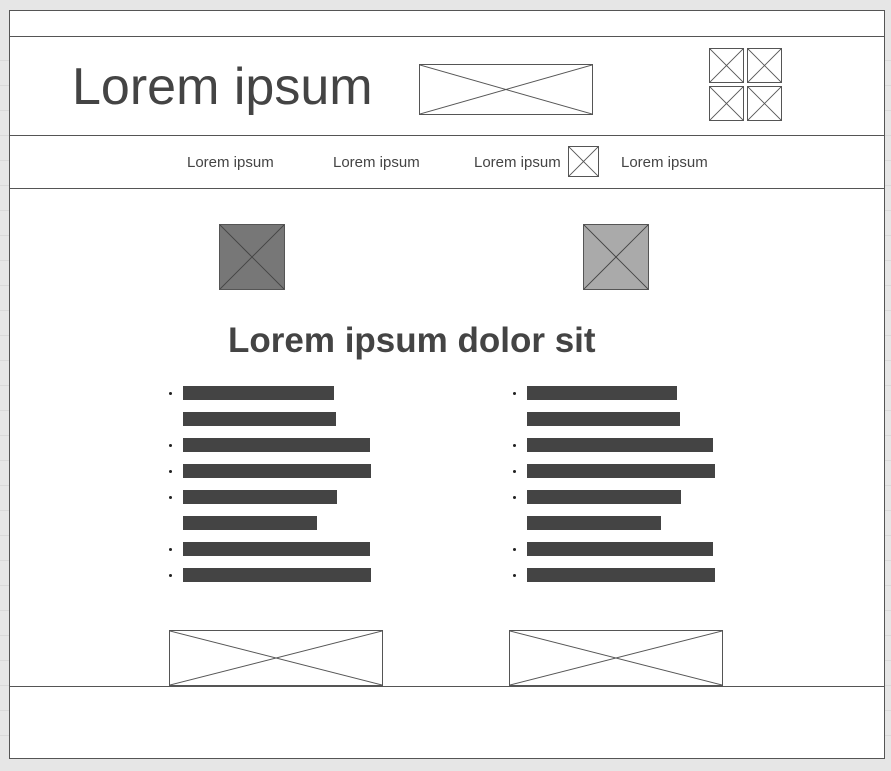 Image resolution: width=891 pixels, height=771 pixels. I want to click on site-logo-text: Lorem ipsum, so click(222, 87).